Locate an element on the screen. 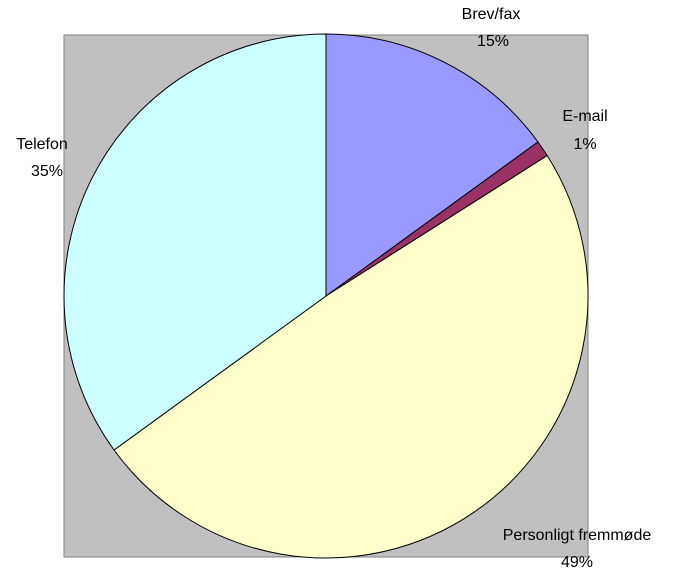 Image resolution: width=679 pixels, height=576 pixels. slice-label: Telefon is located at coordinates (42, 144).